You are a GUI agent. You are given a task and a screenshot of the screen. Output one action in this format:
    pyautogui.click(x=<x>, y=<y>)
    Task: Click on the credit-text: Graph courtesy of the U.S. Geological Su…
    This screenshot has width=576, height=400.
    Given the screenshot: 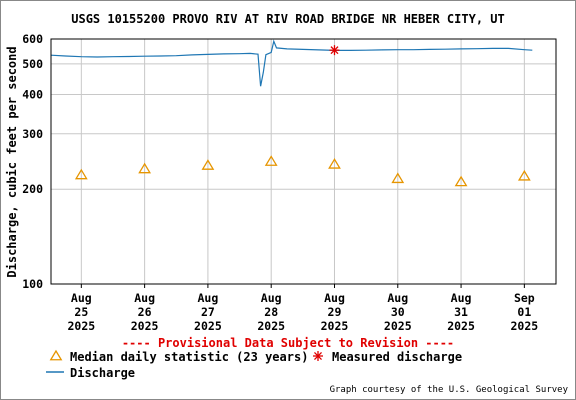 What is the action you would take?
    pyautogui.click(x=449, y=390)
    